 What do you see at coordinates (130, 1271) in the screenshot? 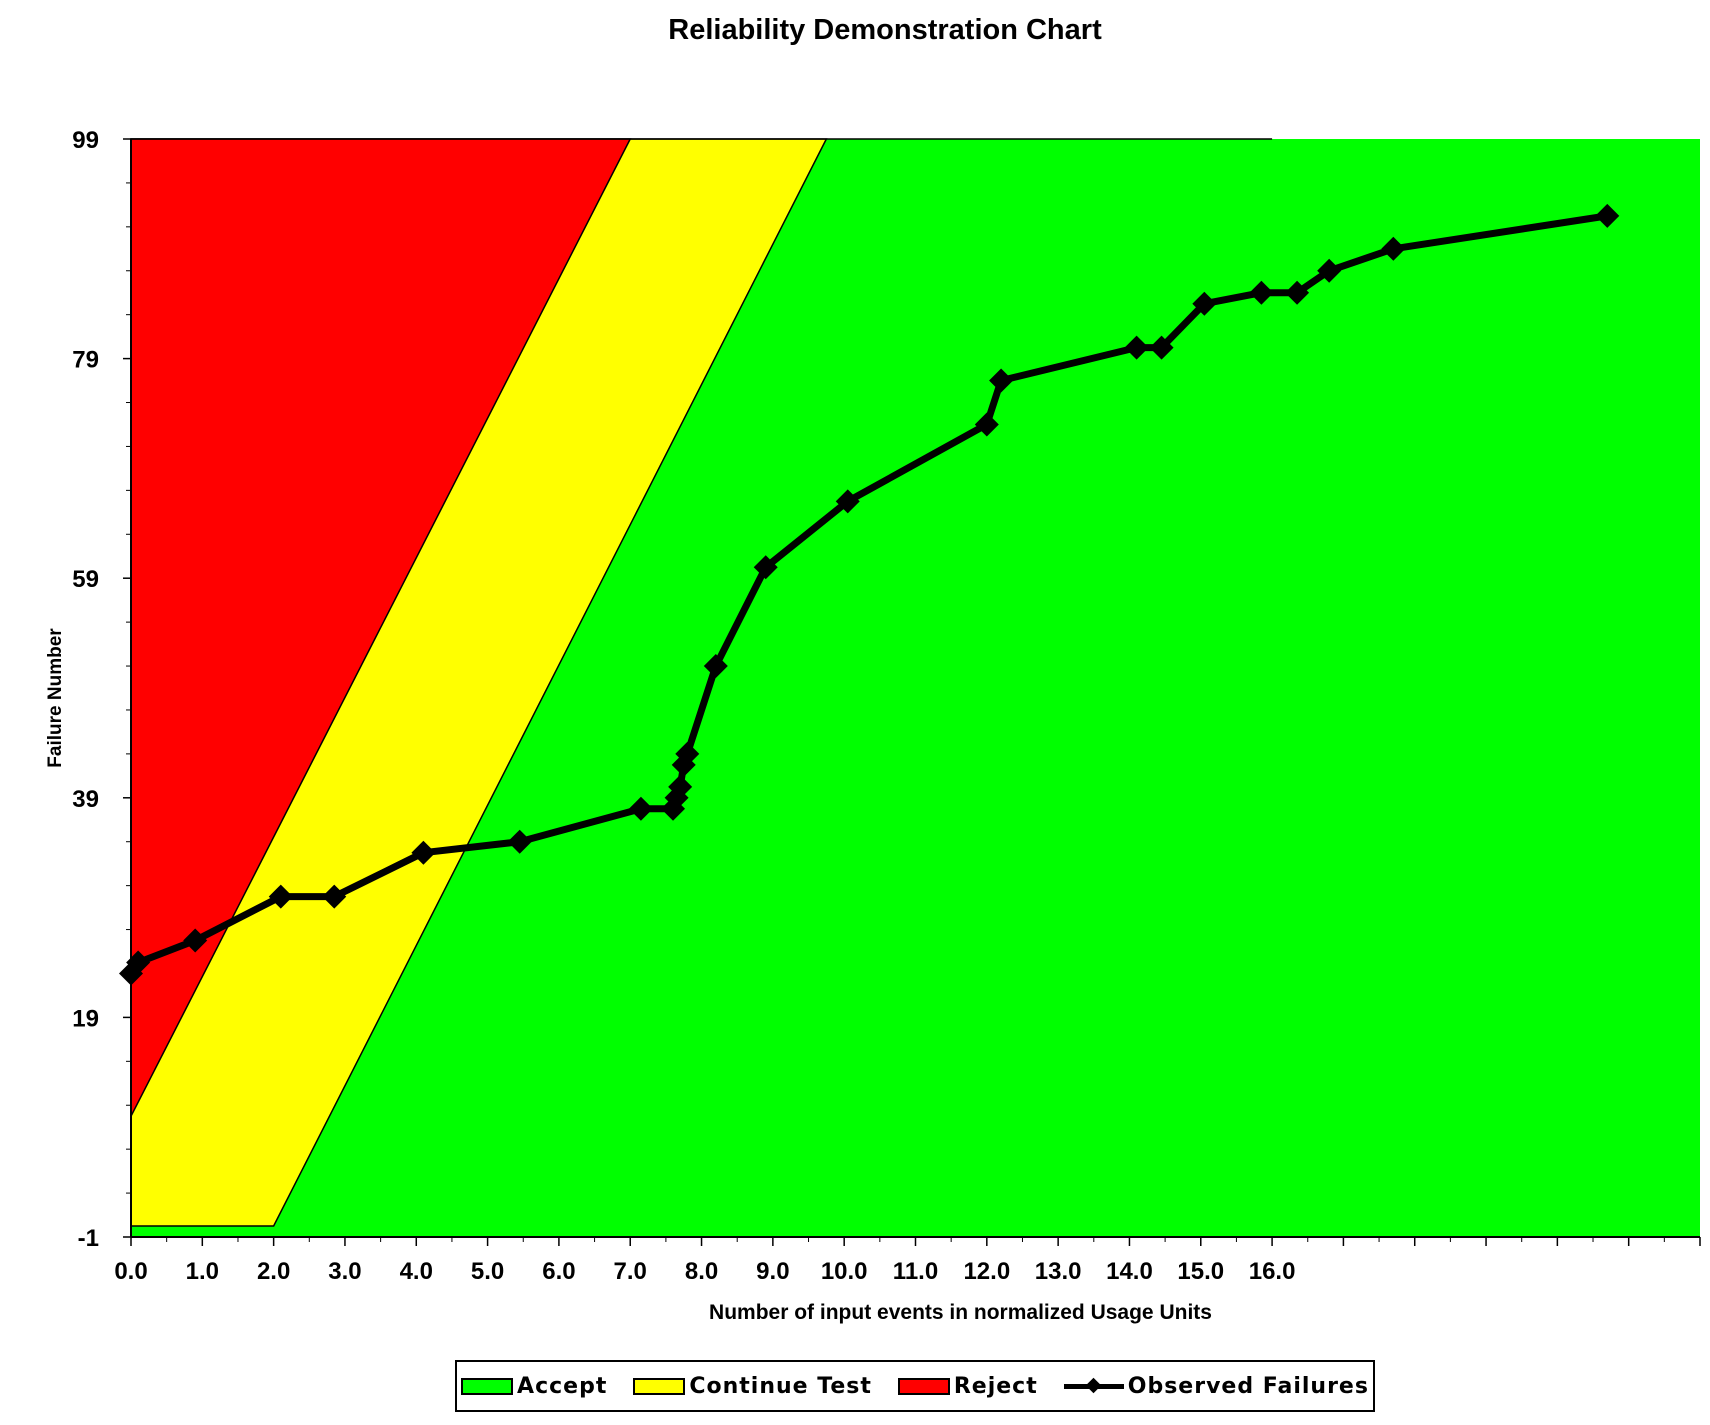
I see `x-tick-label: 0.0` at bounding box center [130, 1271].